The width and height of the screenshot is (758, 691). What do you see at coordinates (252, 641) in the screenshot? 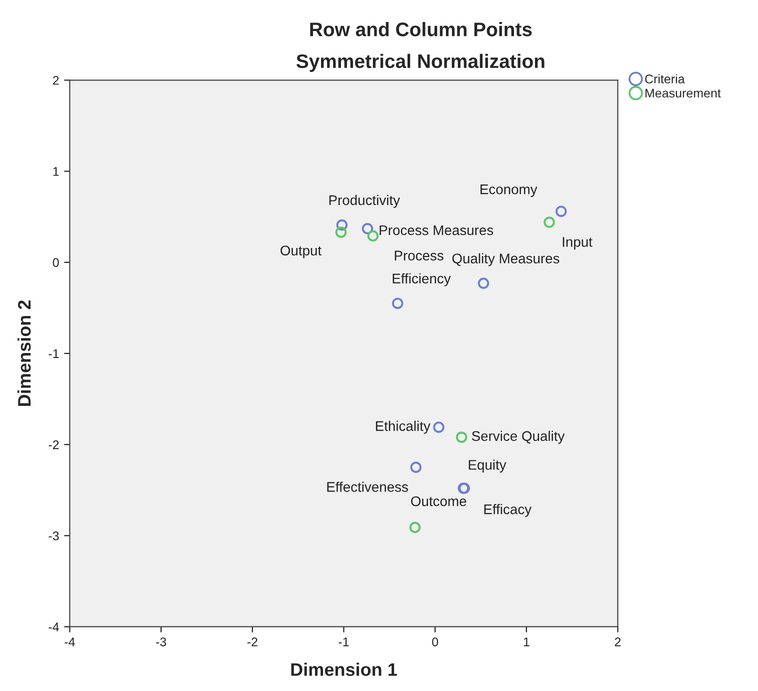
I see `x-tick-label: -2` at bounding box center [252, 641].